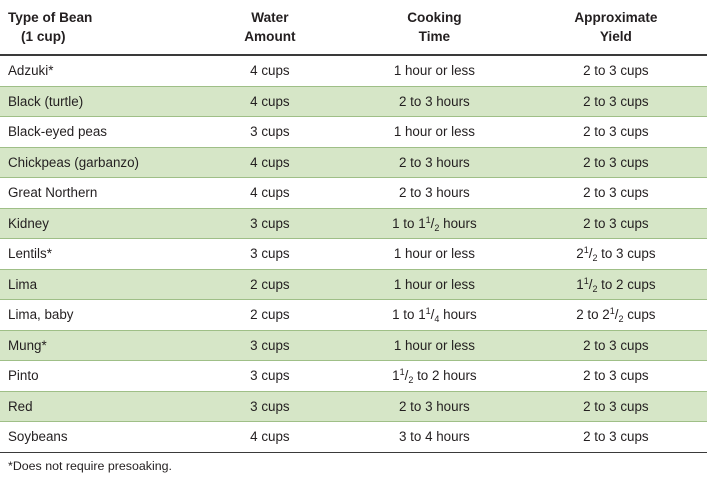 Image resolution: width=707 pixels, height=481 pixels. What do you see at coordinates (434, 36) in the screenshot?
I see `header-cooking-time-line2: Time` at bounding box center [434, 36].